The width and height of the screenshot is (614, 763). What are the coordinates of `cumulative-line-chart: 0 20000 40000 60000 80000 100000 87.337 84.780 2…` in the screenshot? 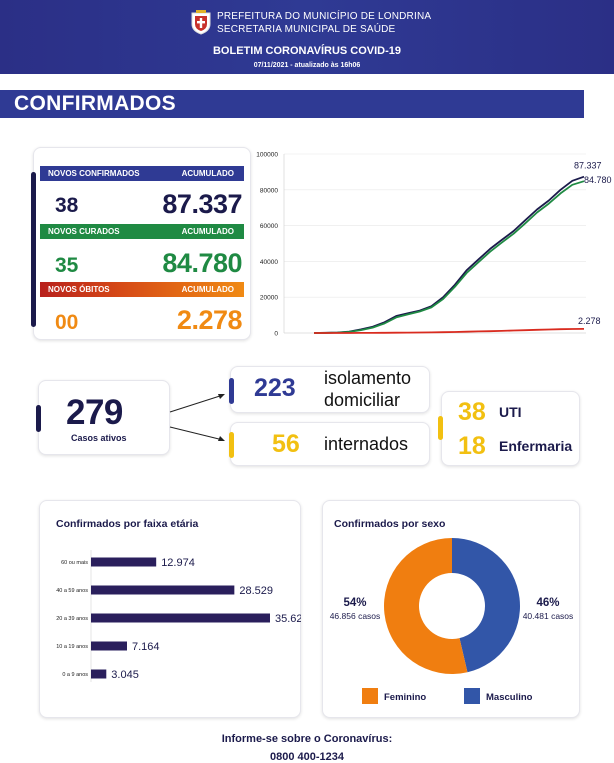 It's located at (434, 245).